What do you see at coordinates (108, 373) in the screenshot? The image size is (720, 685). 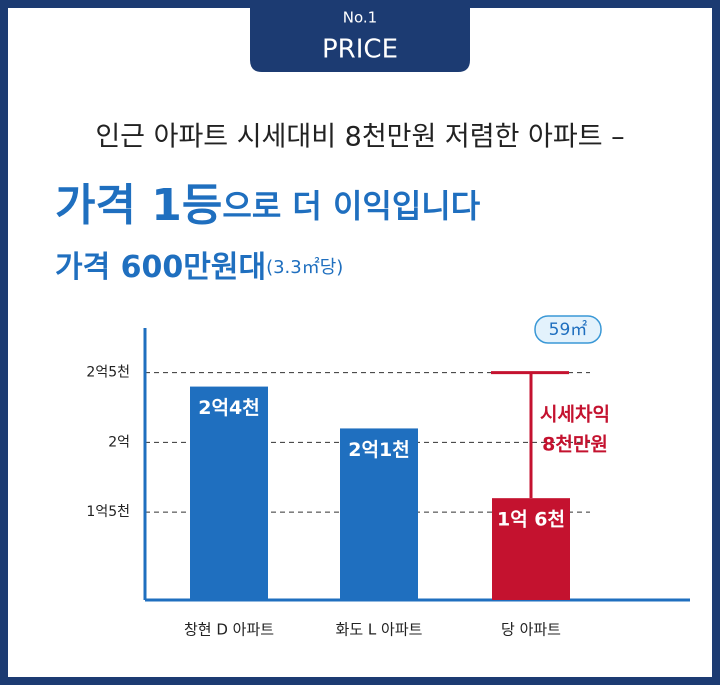 I see `y-tick-label: 2억5천` at bounding box center [108, 373].